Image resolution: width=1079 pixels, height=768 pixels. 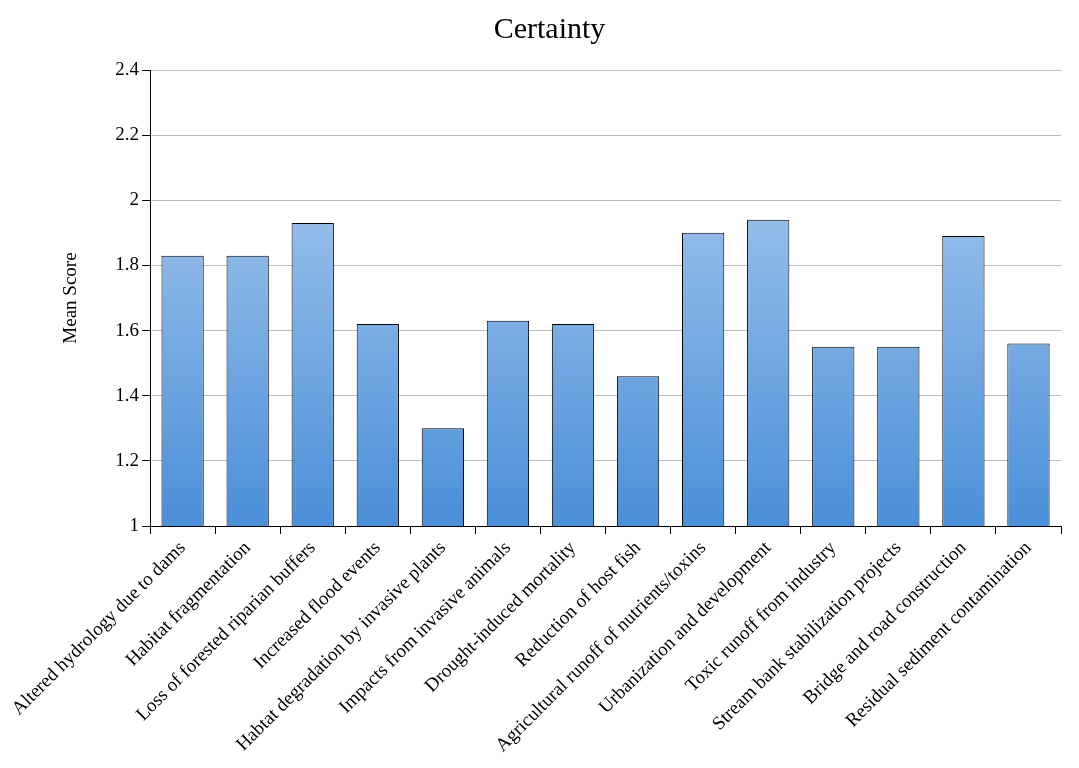 I want to click on y-tick-label: 1.8, so click(x=127, y=264).